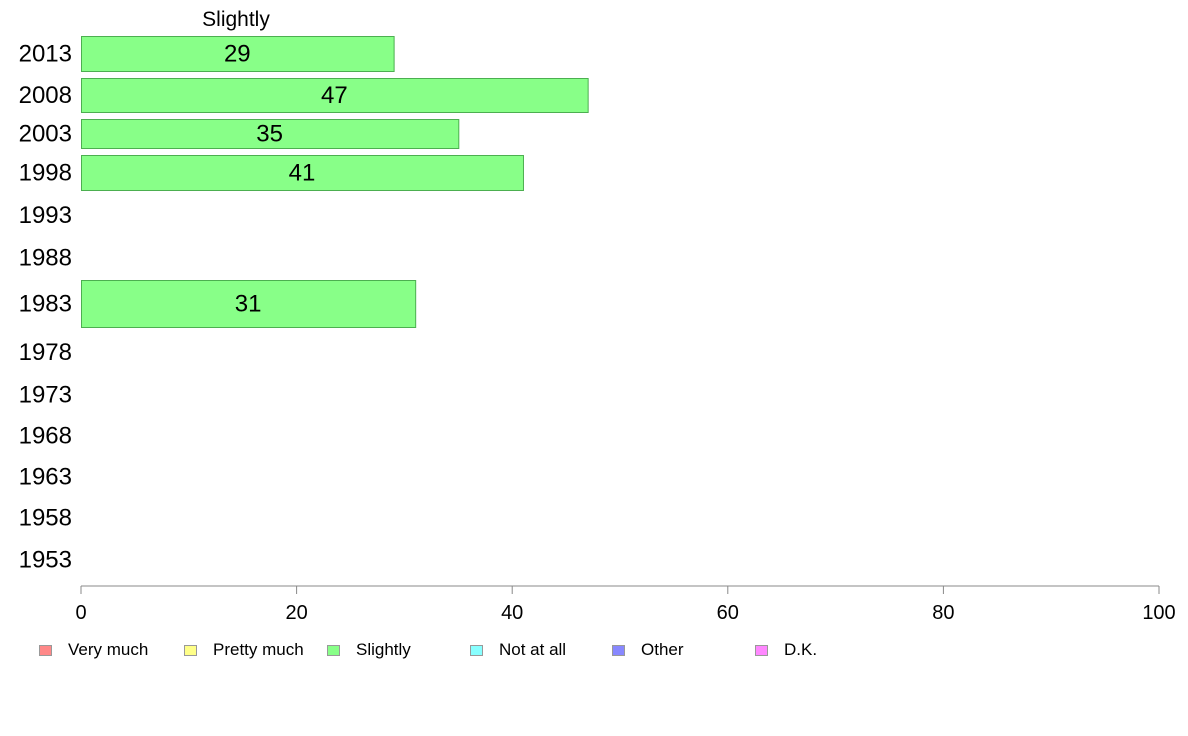 The image size is (1188, 736). Describe the element at coordinates (45, 436) in the screenshot. I see `y-tick-label: 1968` at that location.